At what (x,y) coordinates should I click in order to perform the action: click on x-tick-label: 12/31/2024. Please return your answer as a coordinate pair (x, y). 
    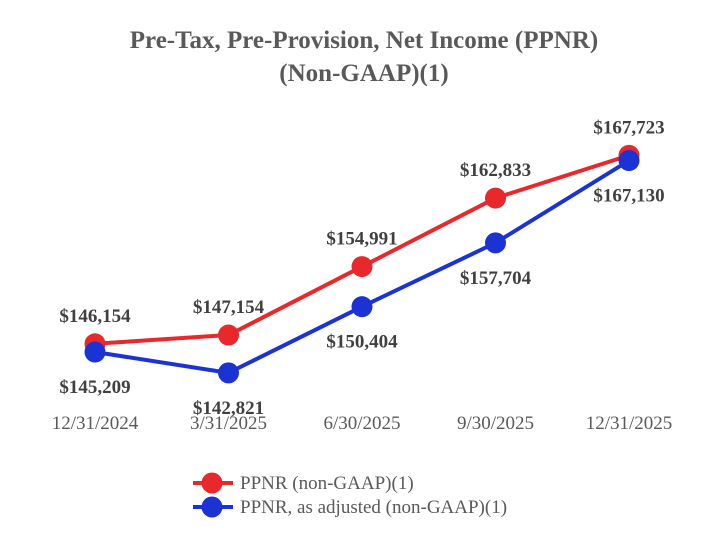
    Looking at the image, I should click on (95, 423).